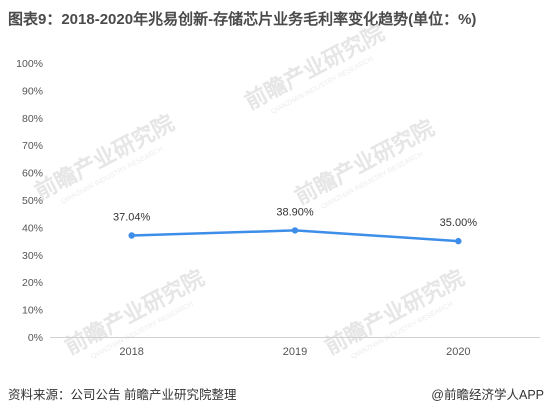 The height and width of the screenshot is (411, 552). Describe the element at coordinates (32, 174) in the screenshot. I see `y-tick-label: 60%` at that location.